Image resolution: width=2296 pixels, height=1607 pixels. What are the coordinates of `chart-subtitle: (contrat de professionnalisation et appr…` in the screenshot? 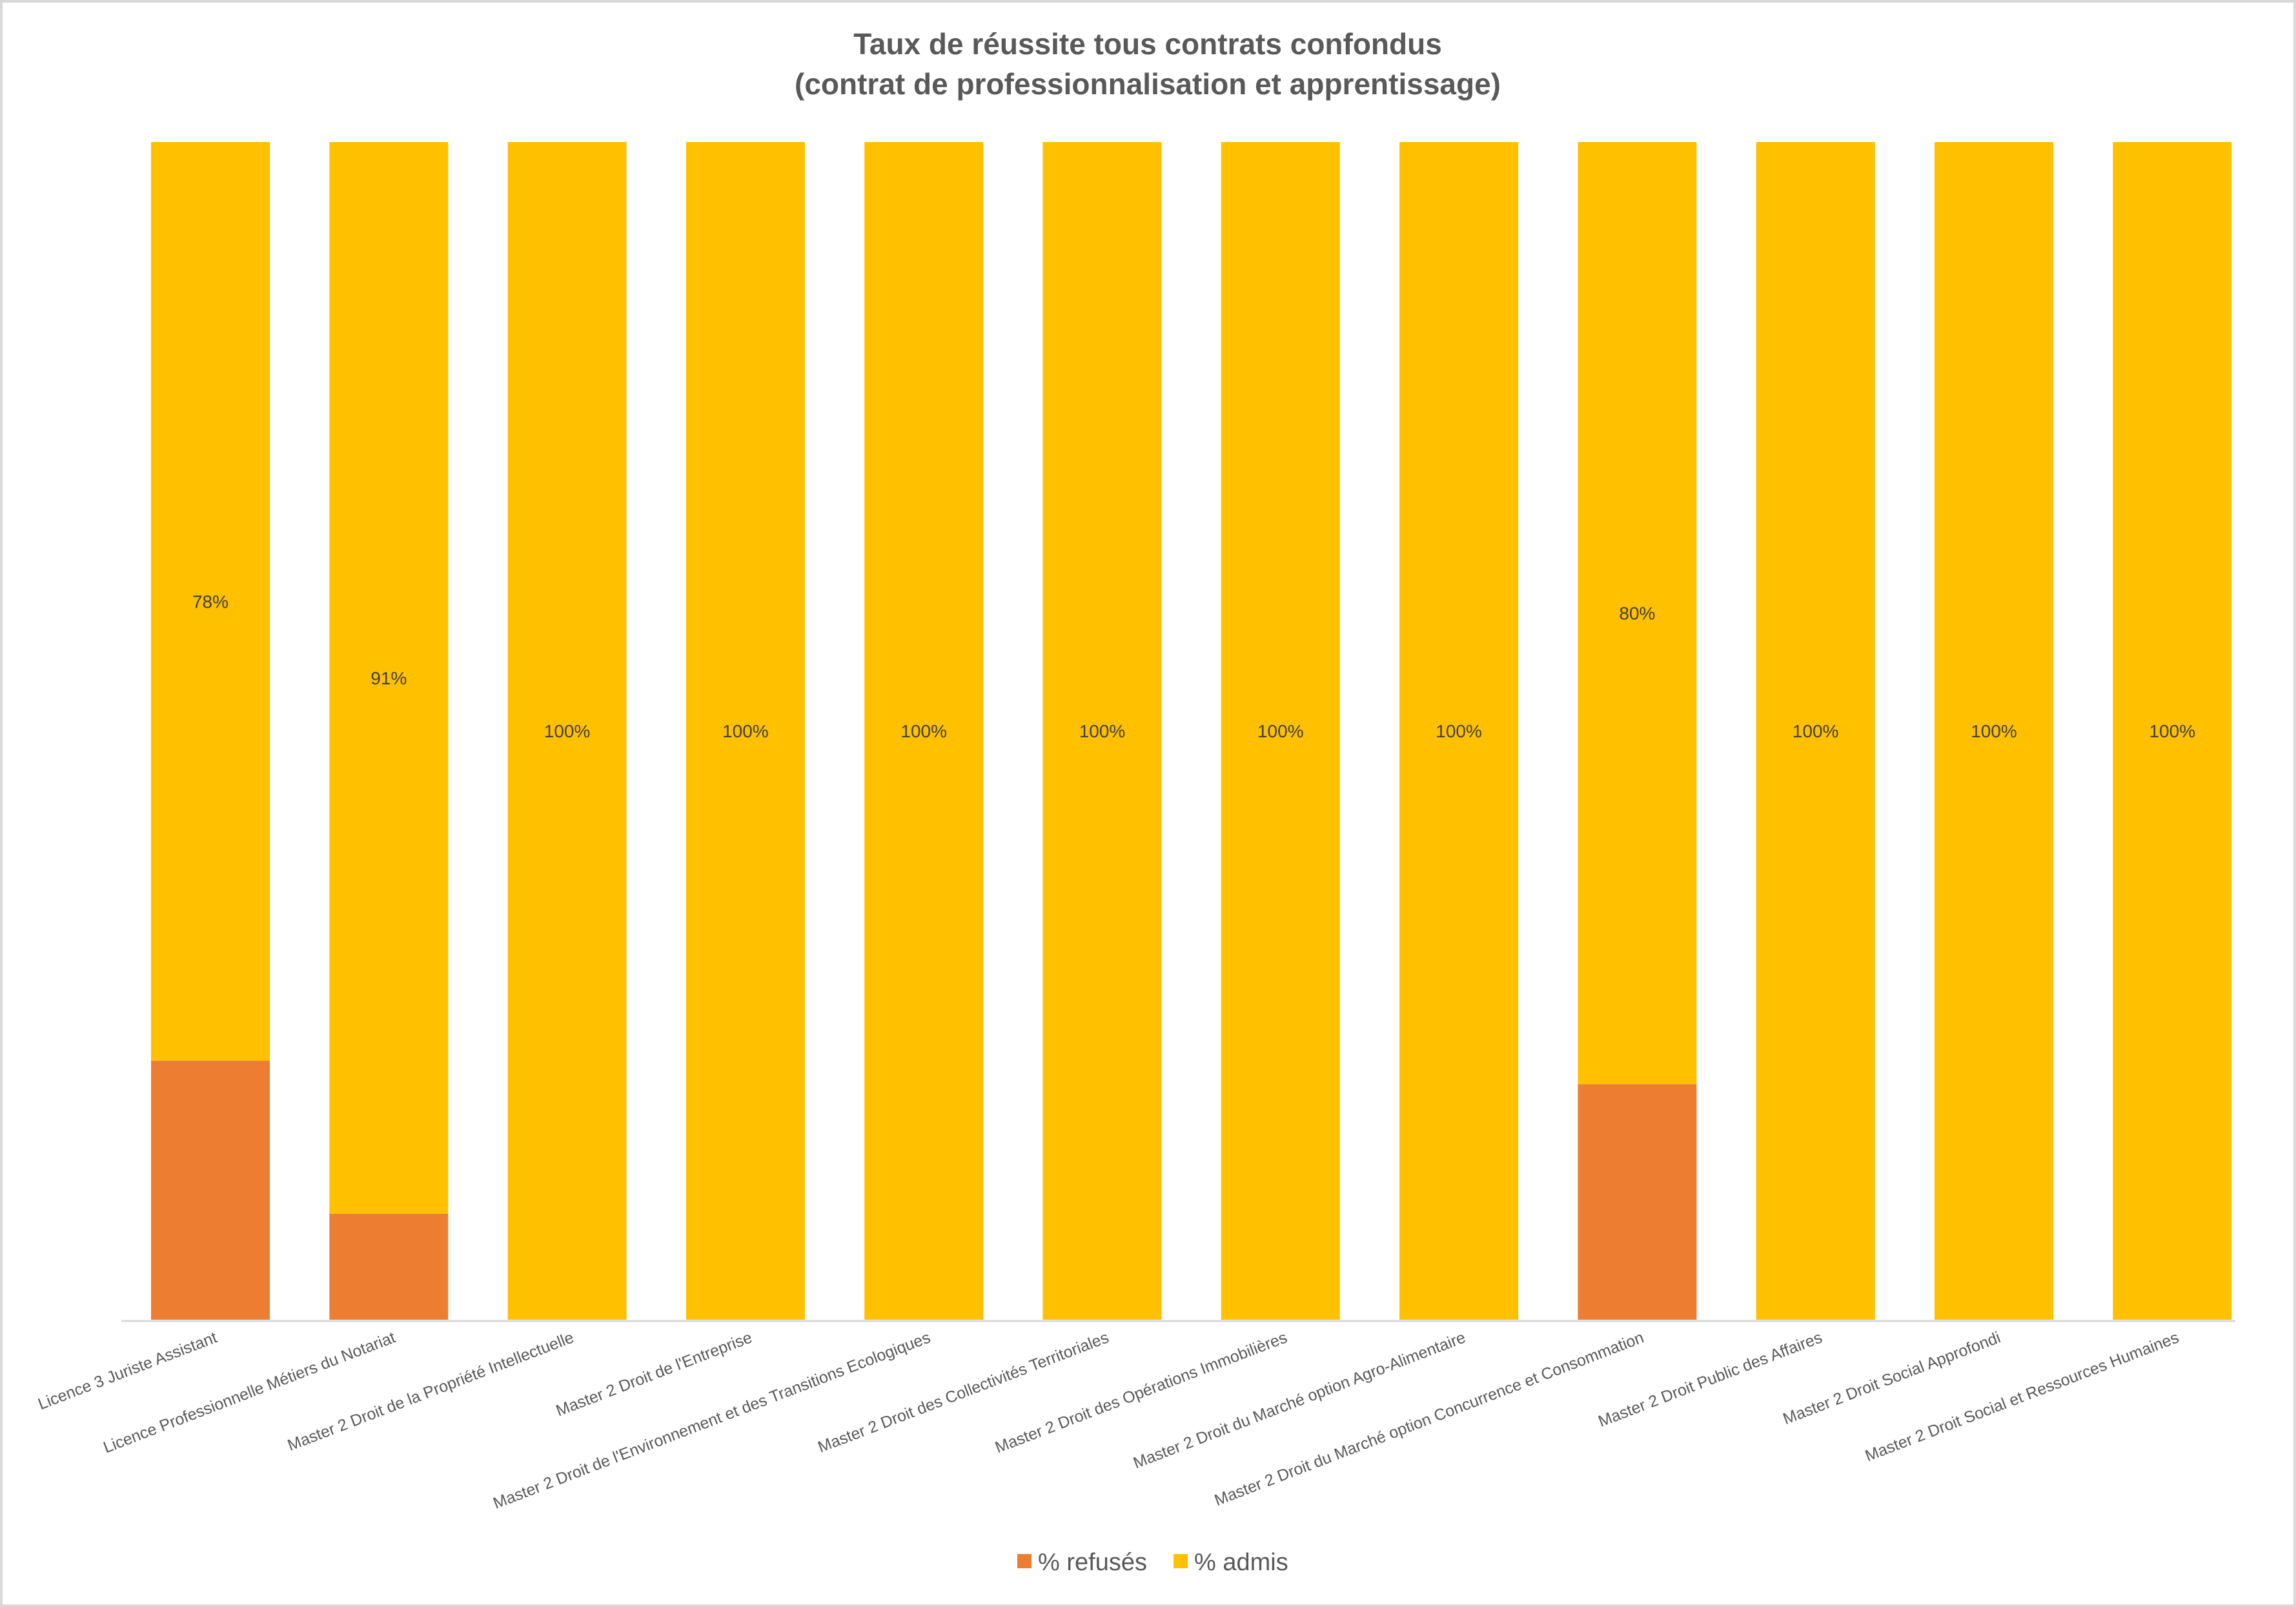 It's located at (1148, 84).